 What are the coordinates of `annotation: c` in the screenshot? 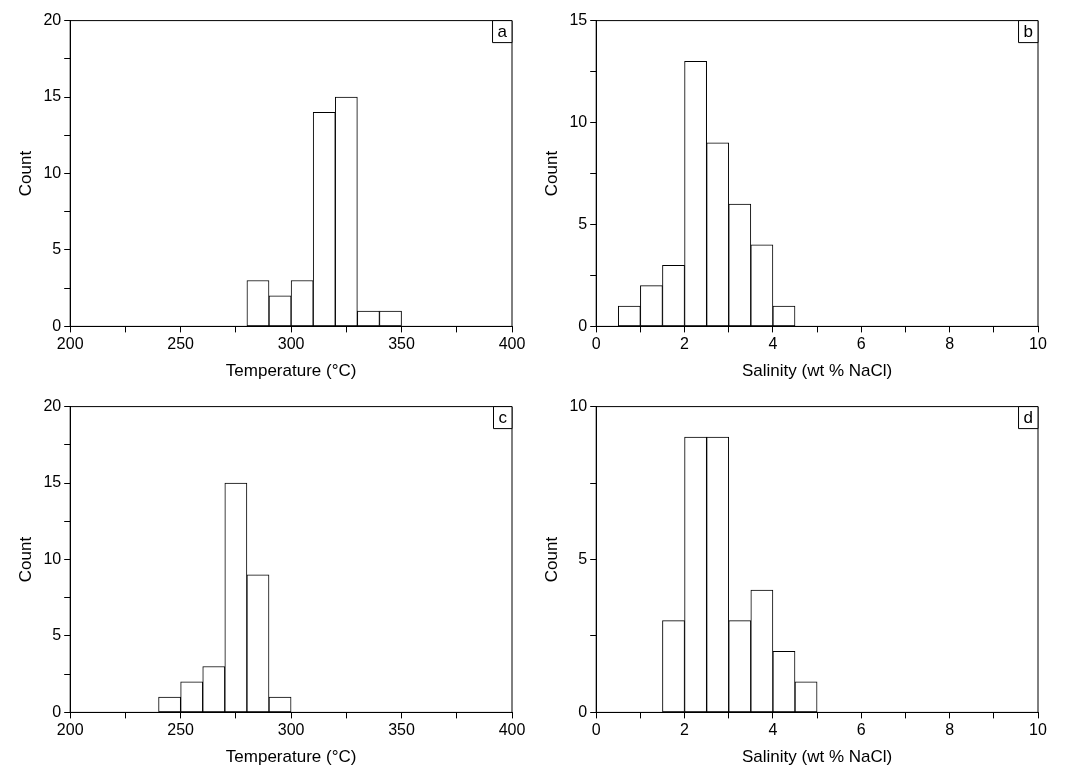 It's located at (503, 418).